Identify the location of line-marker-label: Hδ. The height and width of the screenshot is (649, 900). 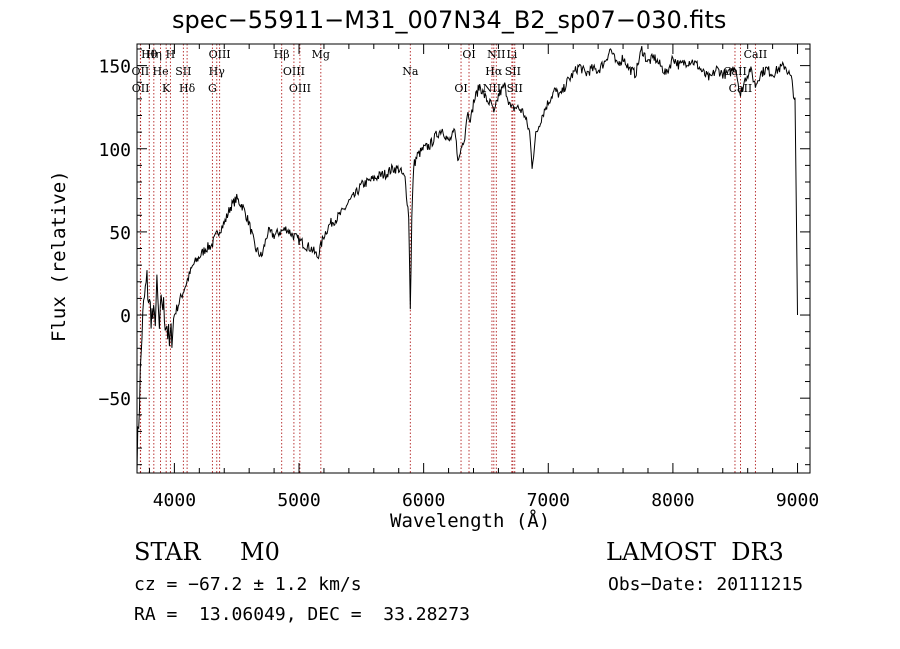
(187, 88).